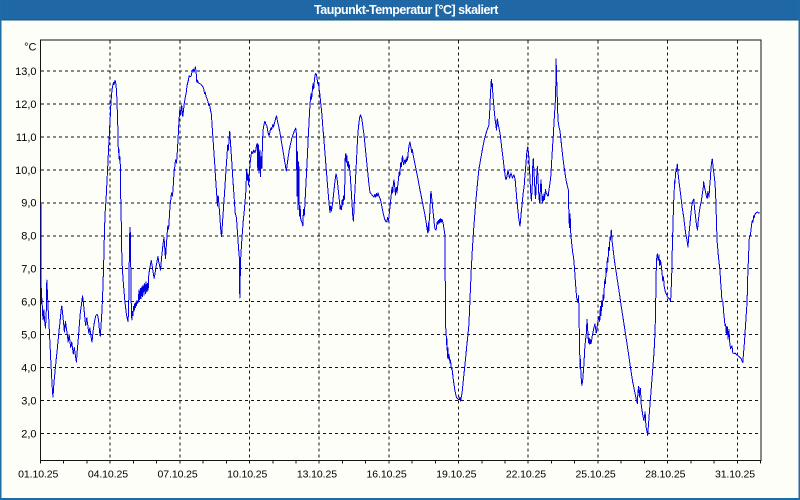 This screenshot has height=500, width=800. What do you see at coordinates (178, 474) in the screenshot?
I see `svg-text: 07.10.25` at bounding box center [178, 474].